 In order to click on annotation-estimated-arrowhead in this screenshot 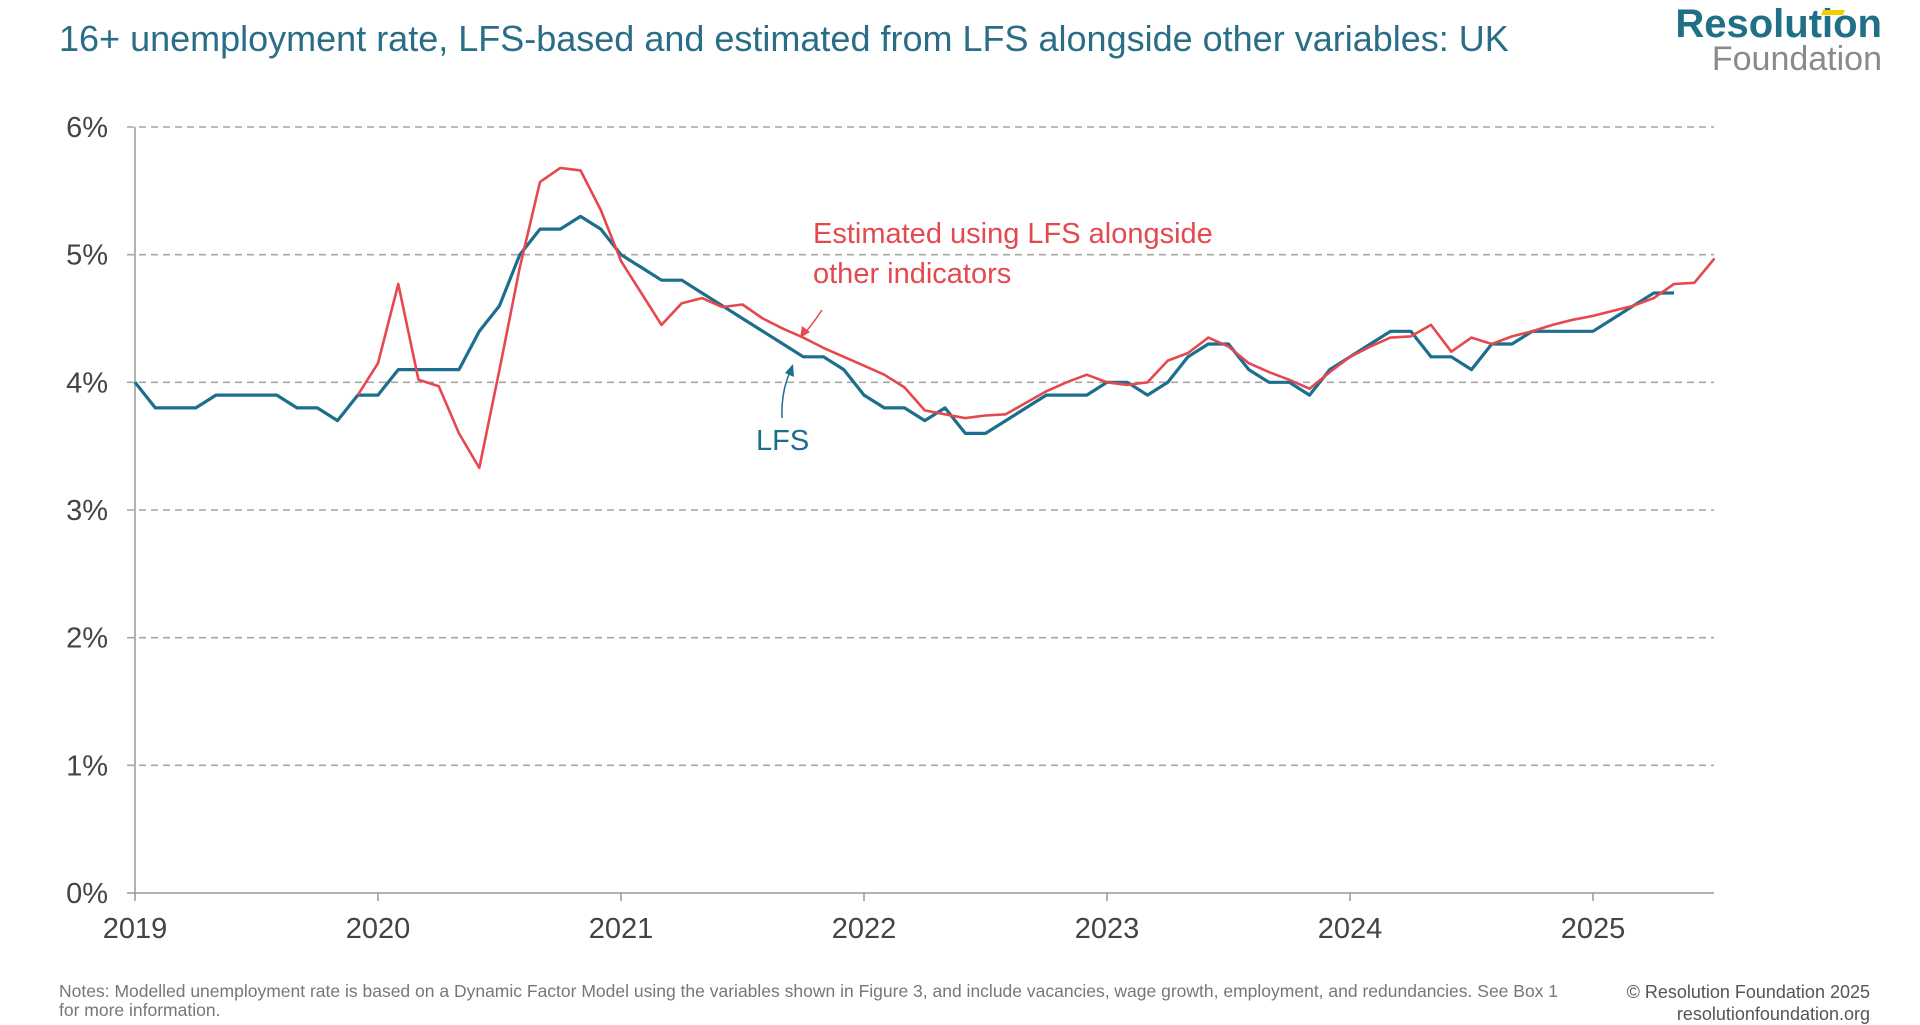, I will do `click(805, 332)`.